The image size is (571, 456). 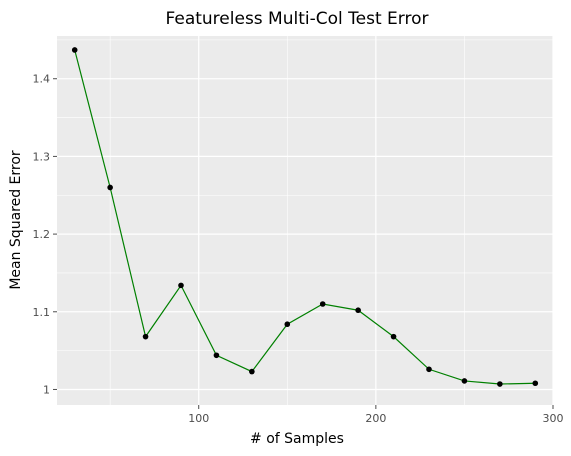 What do you see at coordinates (16, 220) in the screenshot?
I see `y-axis-label: Mean Squared Error` at bounding box center [16, 220].